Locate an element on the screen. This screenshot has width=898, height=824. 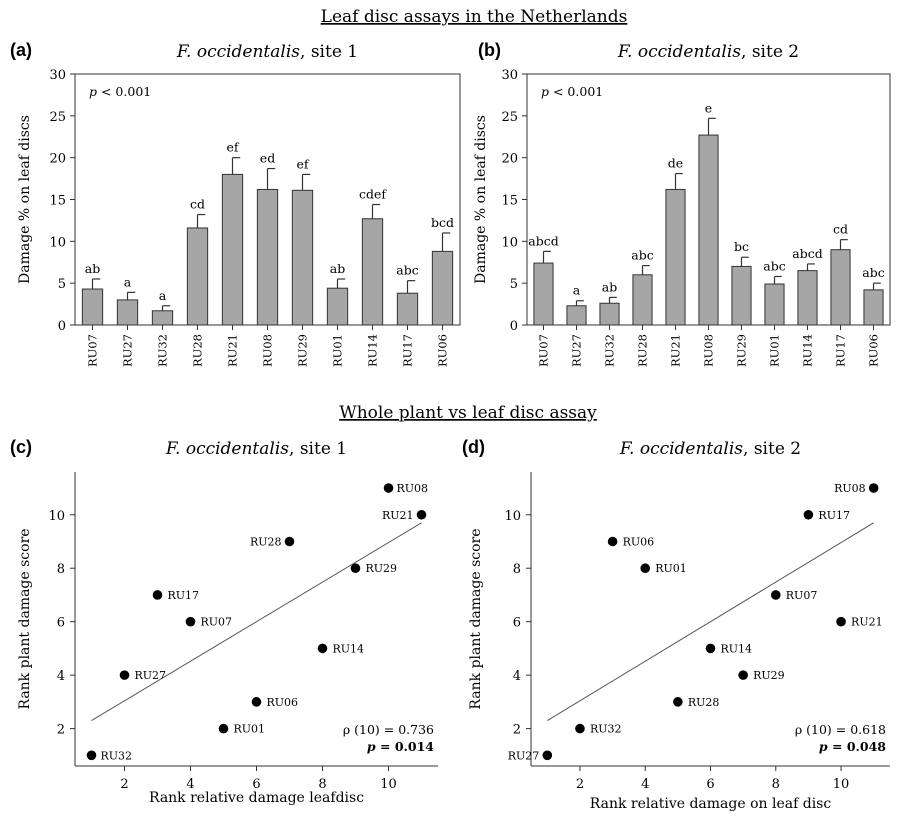
point-label: RU29 is located at coordinates (769, 675).